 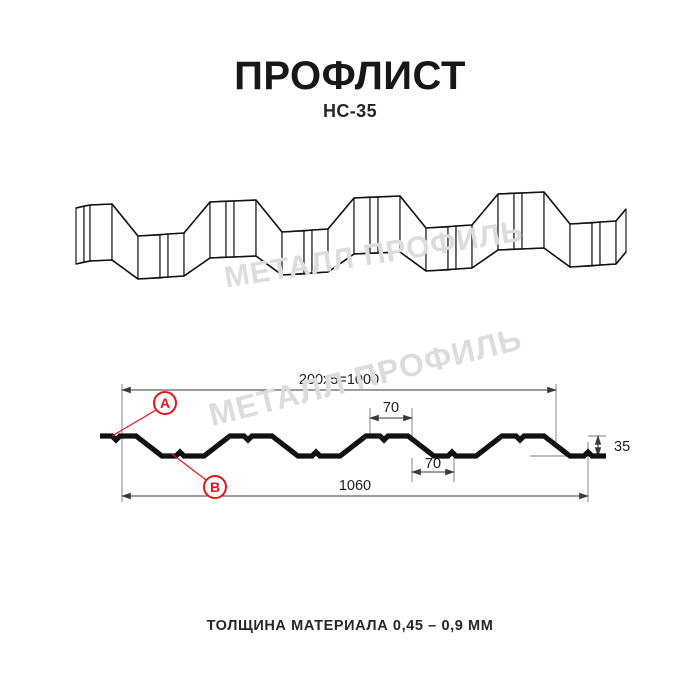 I want to click on dimension-height-label: 35, so click(x=622, y=447).